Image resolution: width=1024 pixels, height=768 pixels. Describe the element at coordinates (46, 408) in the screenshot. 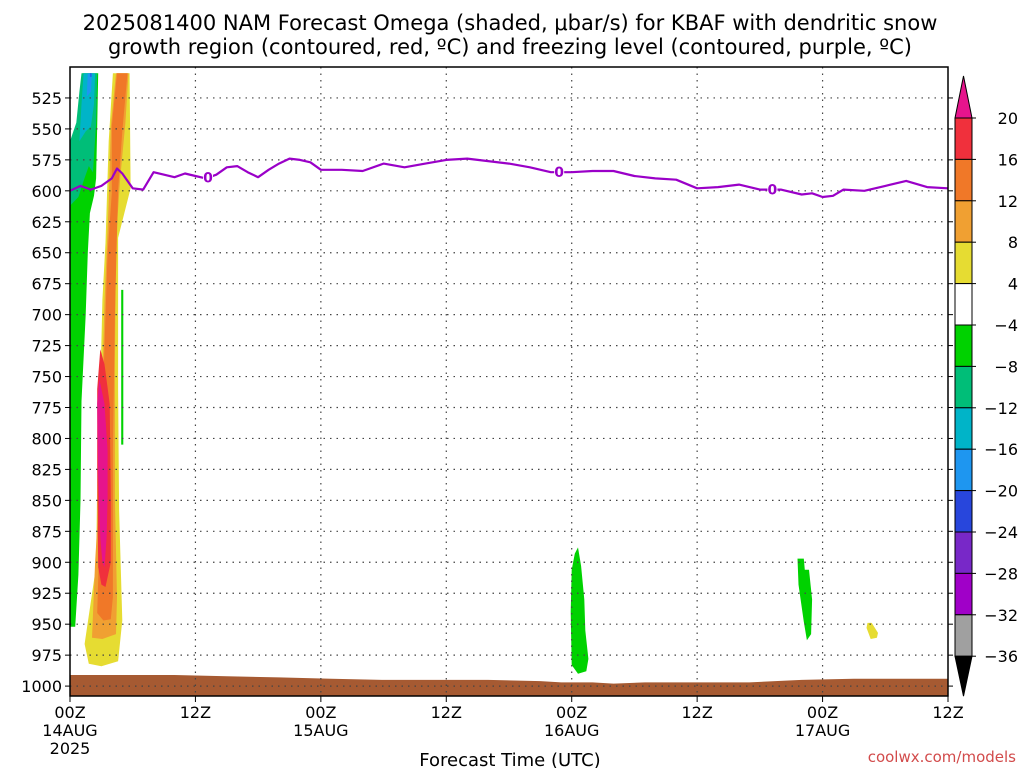

I see `y-tick-label: 775` at that location.